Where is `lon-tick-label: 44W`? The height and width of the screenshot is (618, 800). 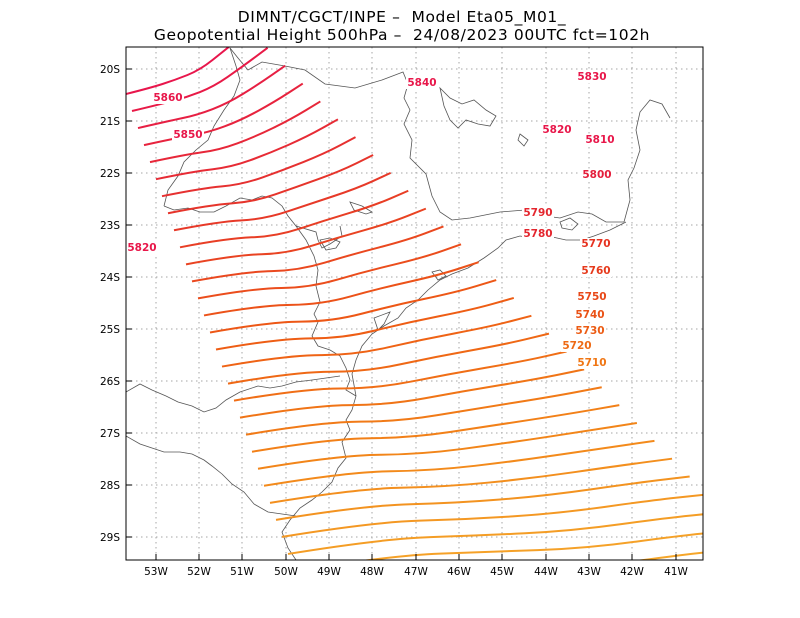 lon-tick-label: 44W is located at coordinates (546, 572).